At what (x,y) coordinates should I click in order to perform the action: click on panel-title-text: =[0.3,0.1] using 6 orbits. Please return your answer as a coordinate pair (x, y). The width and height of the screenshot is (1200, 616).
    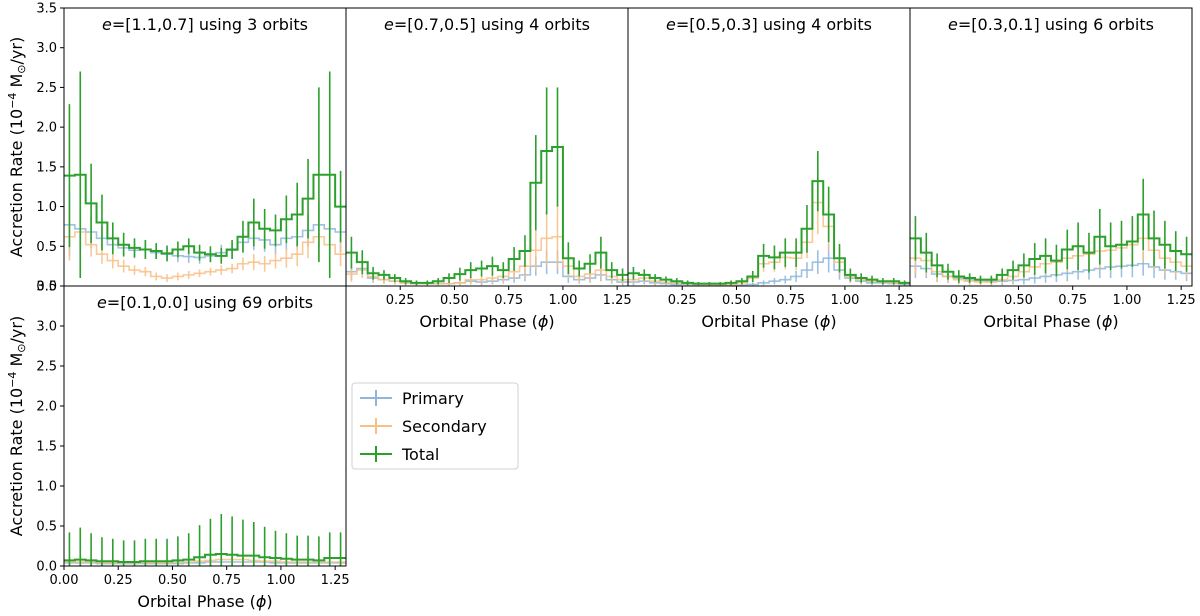
    Looking at the image, I should click on (1056, 24).